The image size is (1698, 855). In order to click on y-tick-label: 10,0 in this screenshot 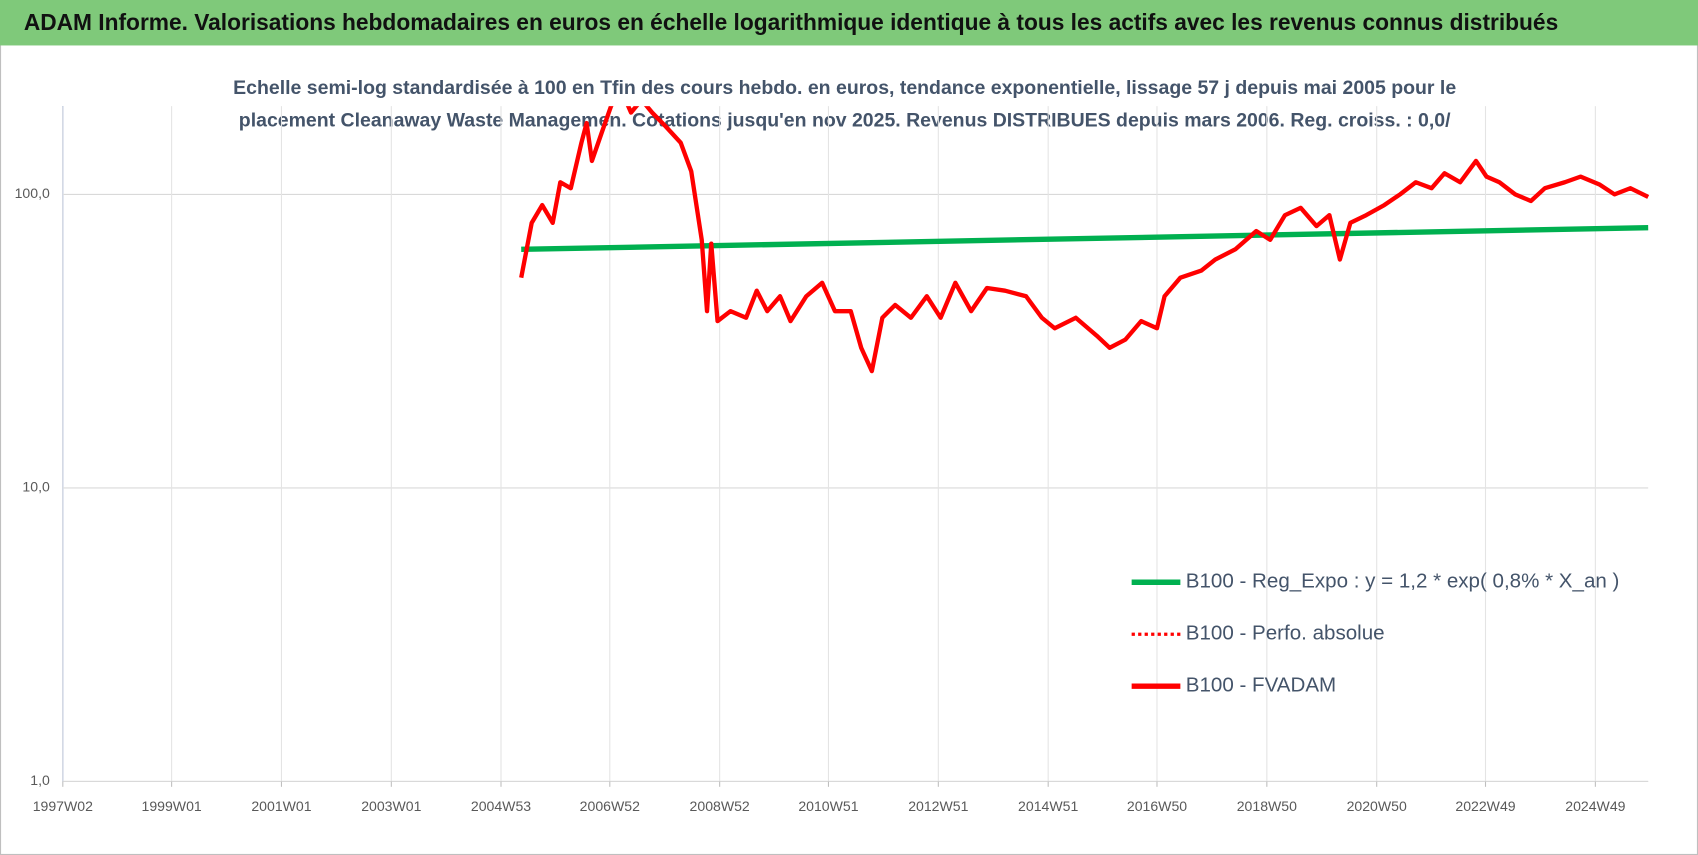, I will do `click(36, 487)`.